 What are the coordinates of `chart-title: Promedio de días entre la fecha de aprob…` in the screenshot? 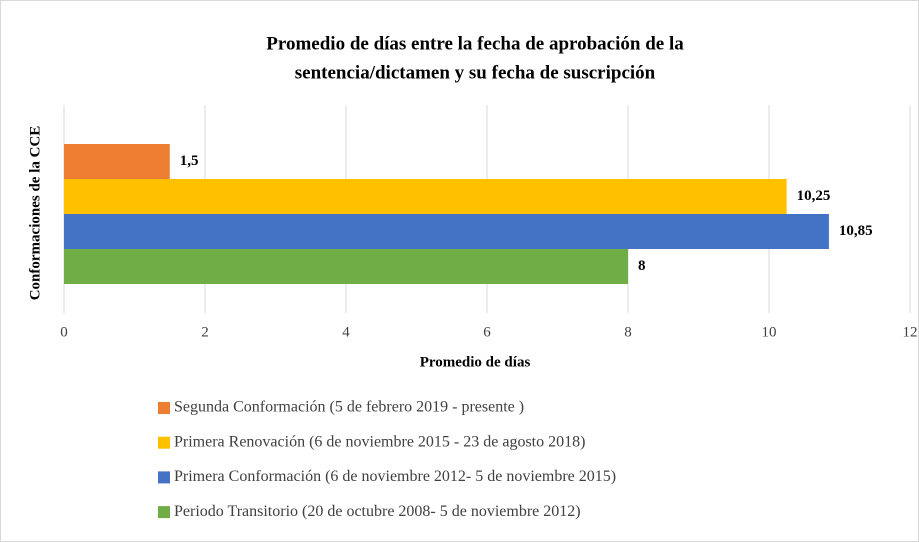 It's located at (475, 43).